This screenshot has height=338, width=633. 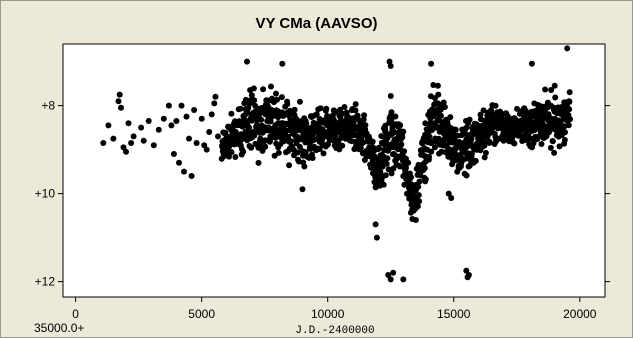 I want to click on y-tick-label: +12, so click(x=45, y=282).